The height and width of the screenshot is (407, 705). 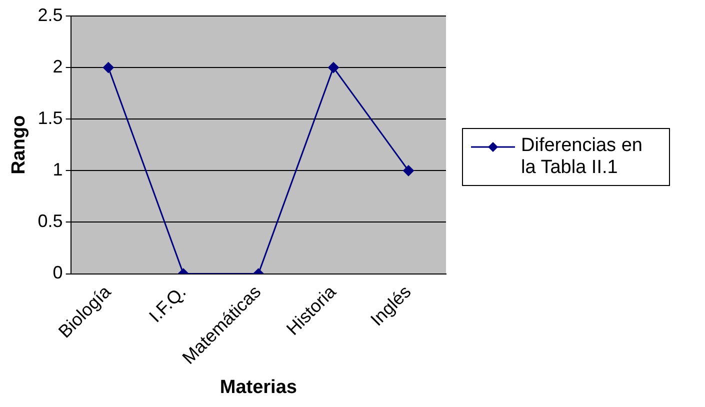 What do you see at coordinates (19, 144) in the screenshot?
I see `y-axis-title: Rango` at bounding box center [19, 144].